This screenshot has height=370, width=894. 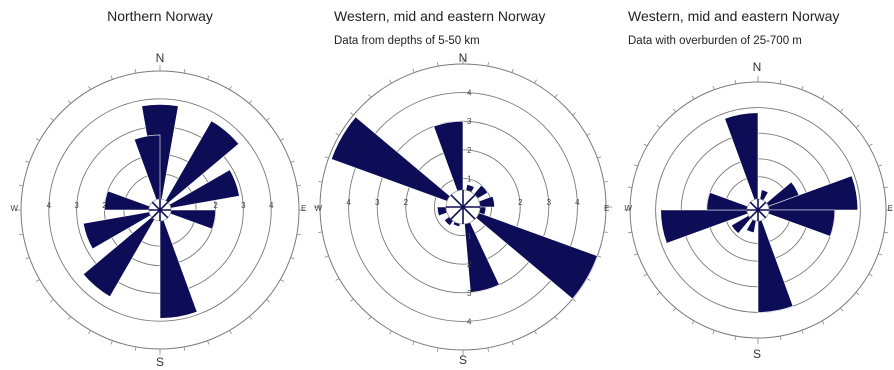 What do you see at coordinates (469, 236) in the screenshot?
I see `ring-value-label: 1` at bounding box center [469, 236].